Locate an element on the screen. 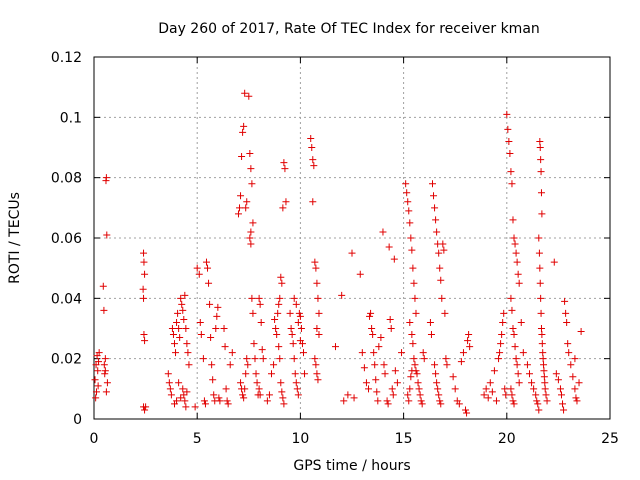  y-axis-label: ROTI / TECUs is located at coordinates (15, 238).